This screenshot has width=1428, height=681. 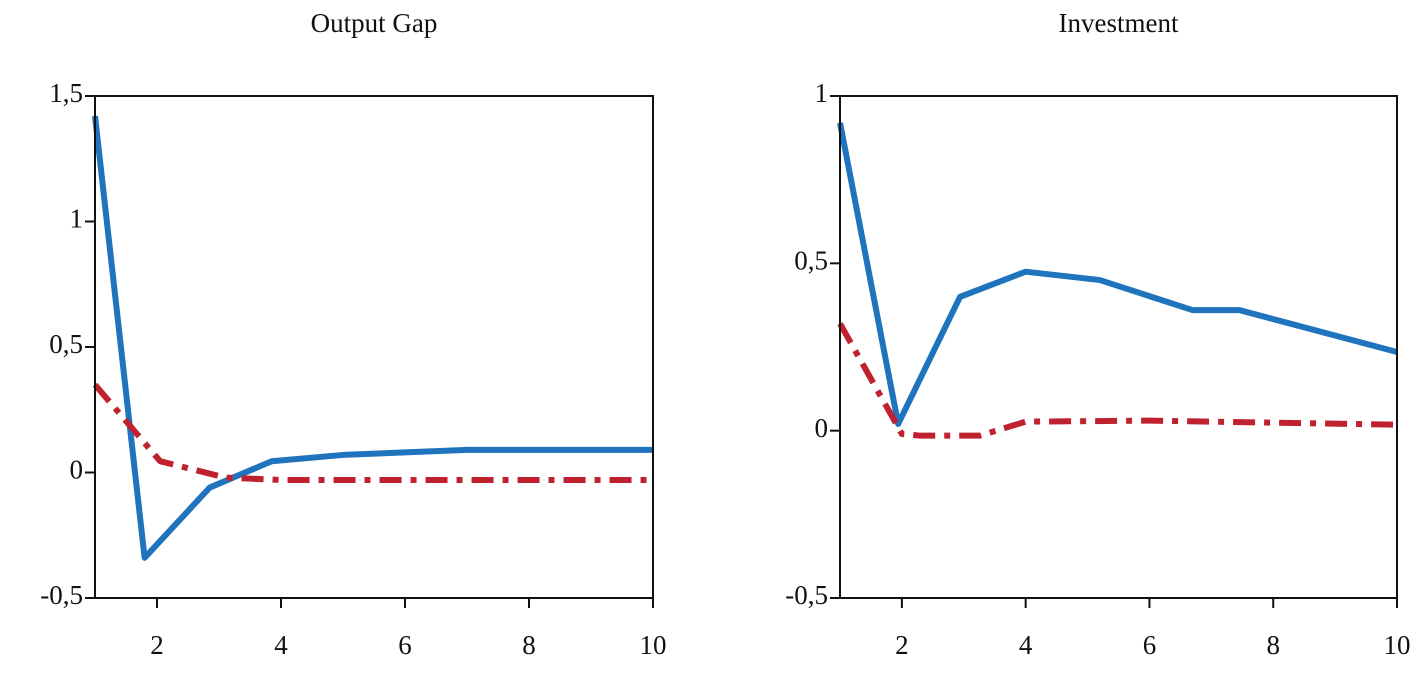 What do you see at coordinates (1119, 23) in the screenshot?
I see `chart-title: Investment` at bounding box center [1119, 23].